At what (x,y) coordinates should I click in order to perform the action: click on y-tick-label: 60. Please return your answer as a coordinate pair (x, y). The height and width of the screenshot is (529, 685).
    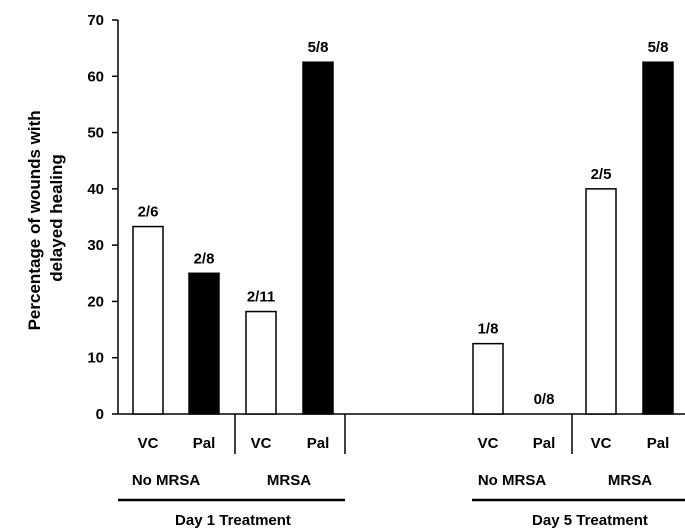
    Looking at the image, I should click on (95, 76).